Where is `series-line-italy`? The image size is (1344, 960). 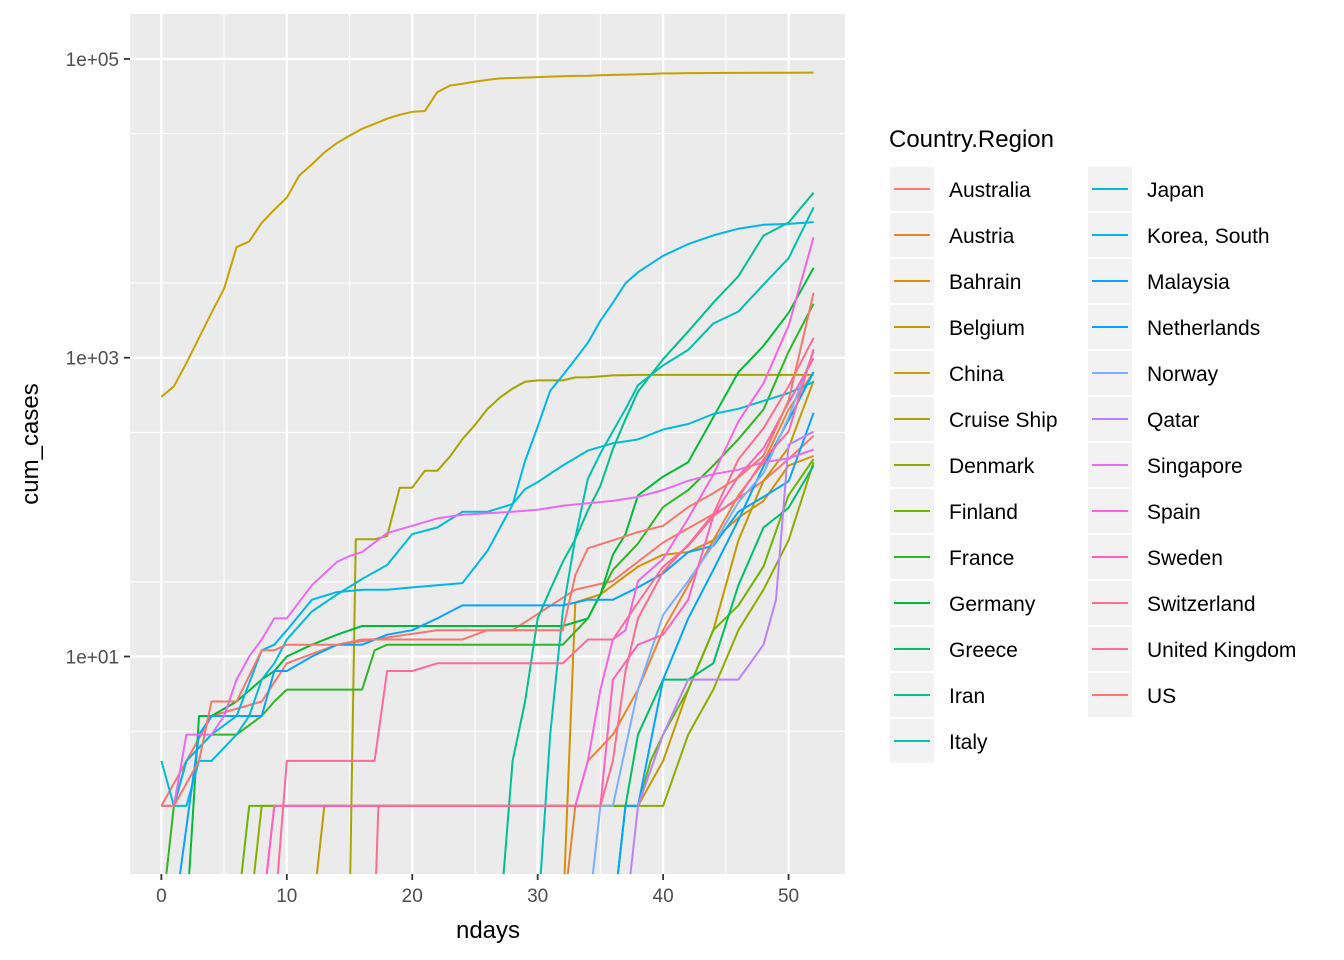
series-line-italy is located at coordinates (677, 540).